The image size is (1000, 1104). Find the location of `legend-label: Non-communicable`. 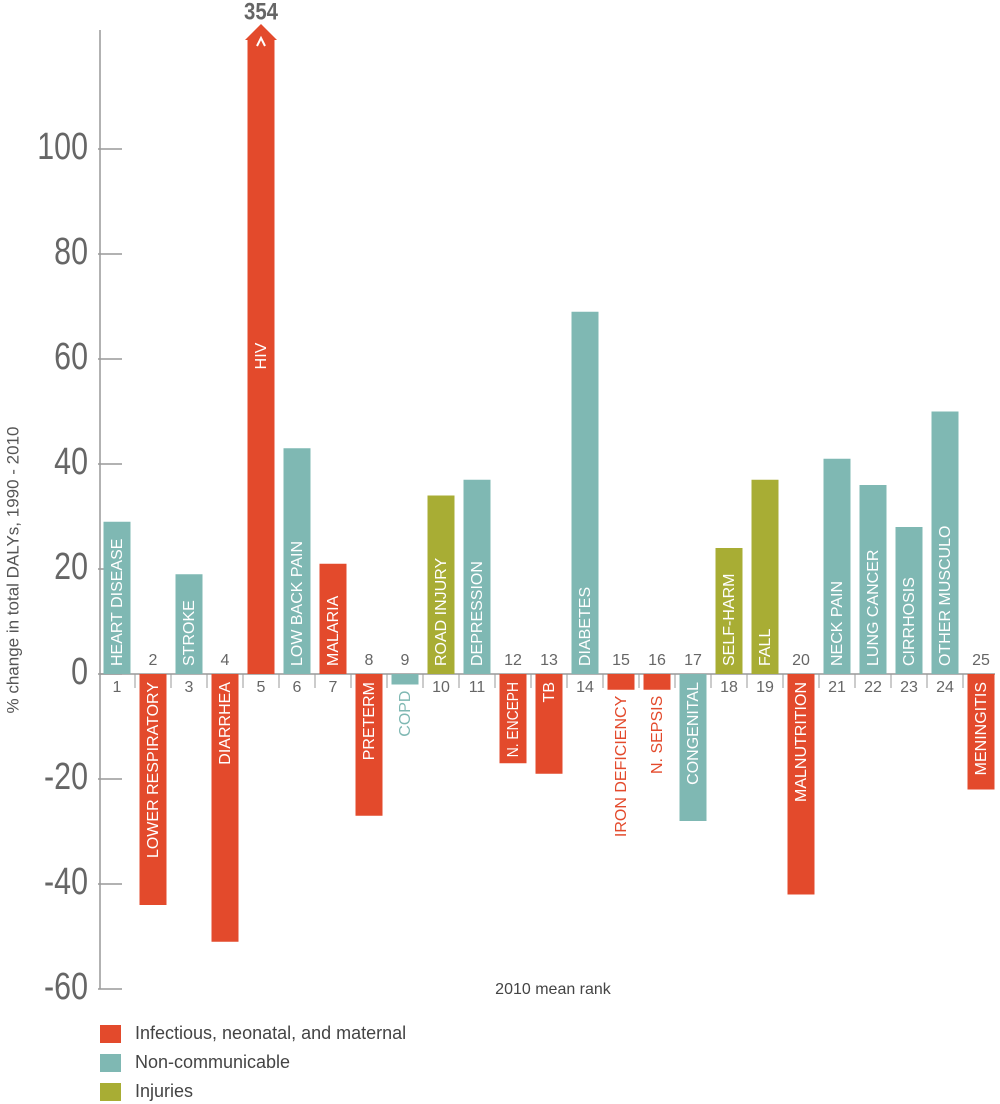

legend-label: Non-communicable is located at coordinates (212, 1062).